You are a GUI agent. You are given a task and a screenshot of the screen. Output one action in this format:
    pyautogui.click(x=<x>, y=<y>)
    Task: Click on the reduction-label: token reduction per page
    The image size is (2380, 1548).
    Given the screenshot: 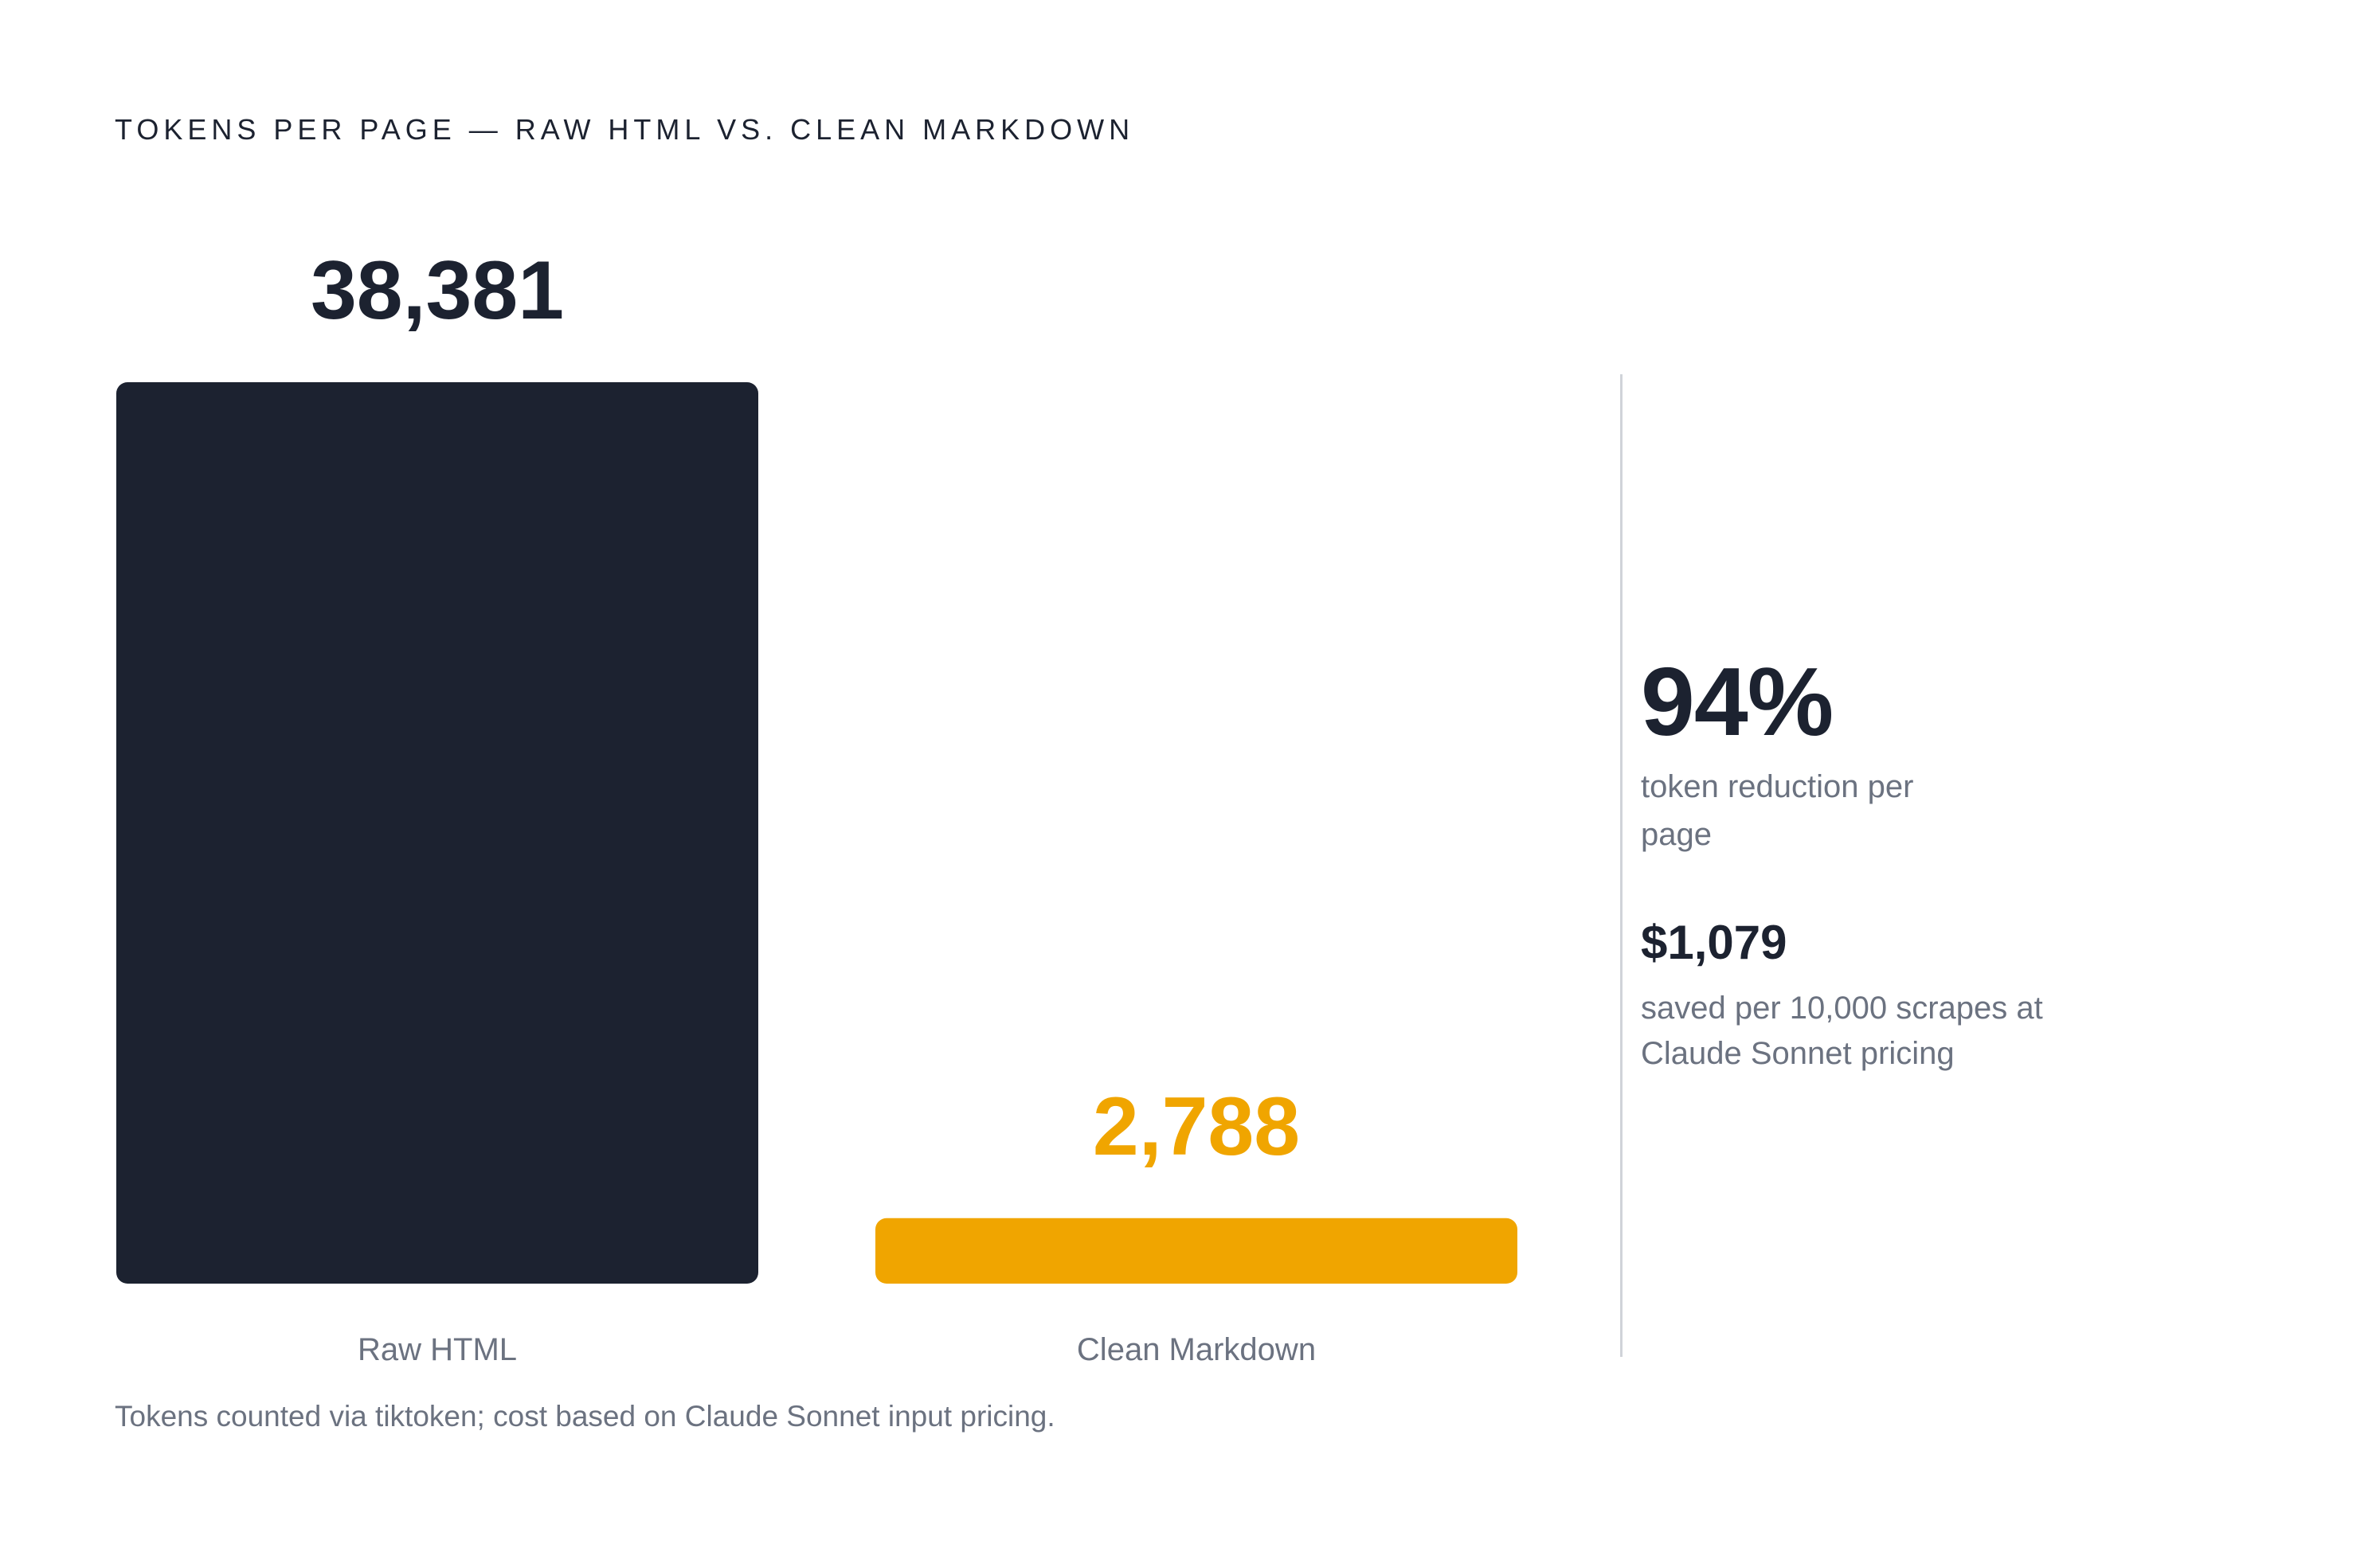 What is the action you would take?
    pyautogui.click(x=1777, y=810)
    